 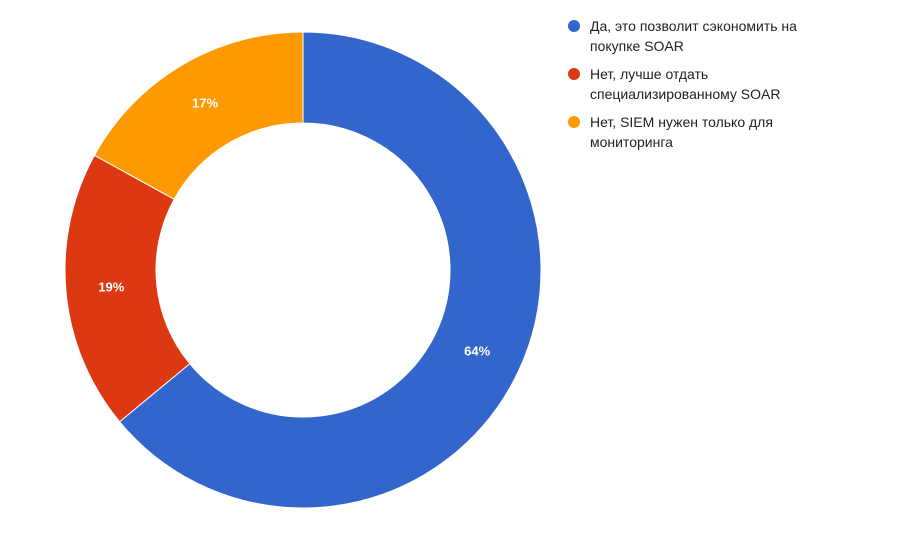 I want to click on data-label: 64%, so click(x=477, y=350).